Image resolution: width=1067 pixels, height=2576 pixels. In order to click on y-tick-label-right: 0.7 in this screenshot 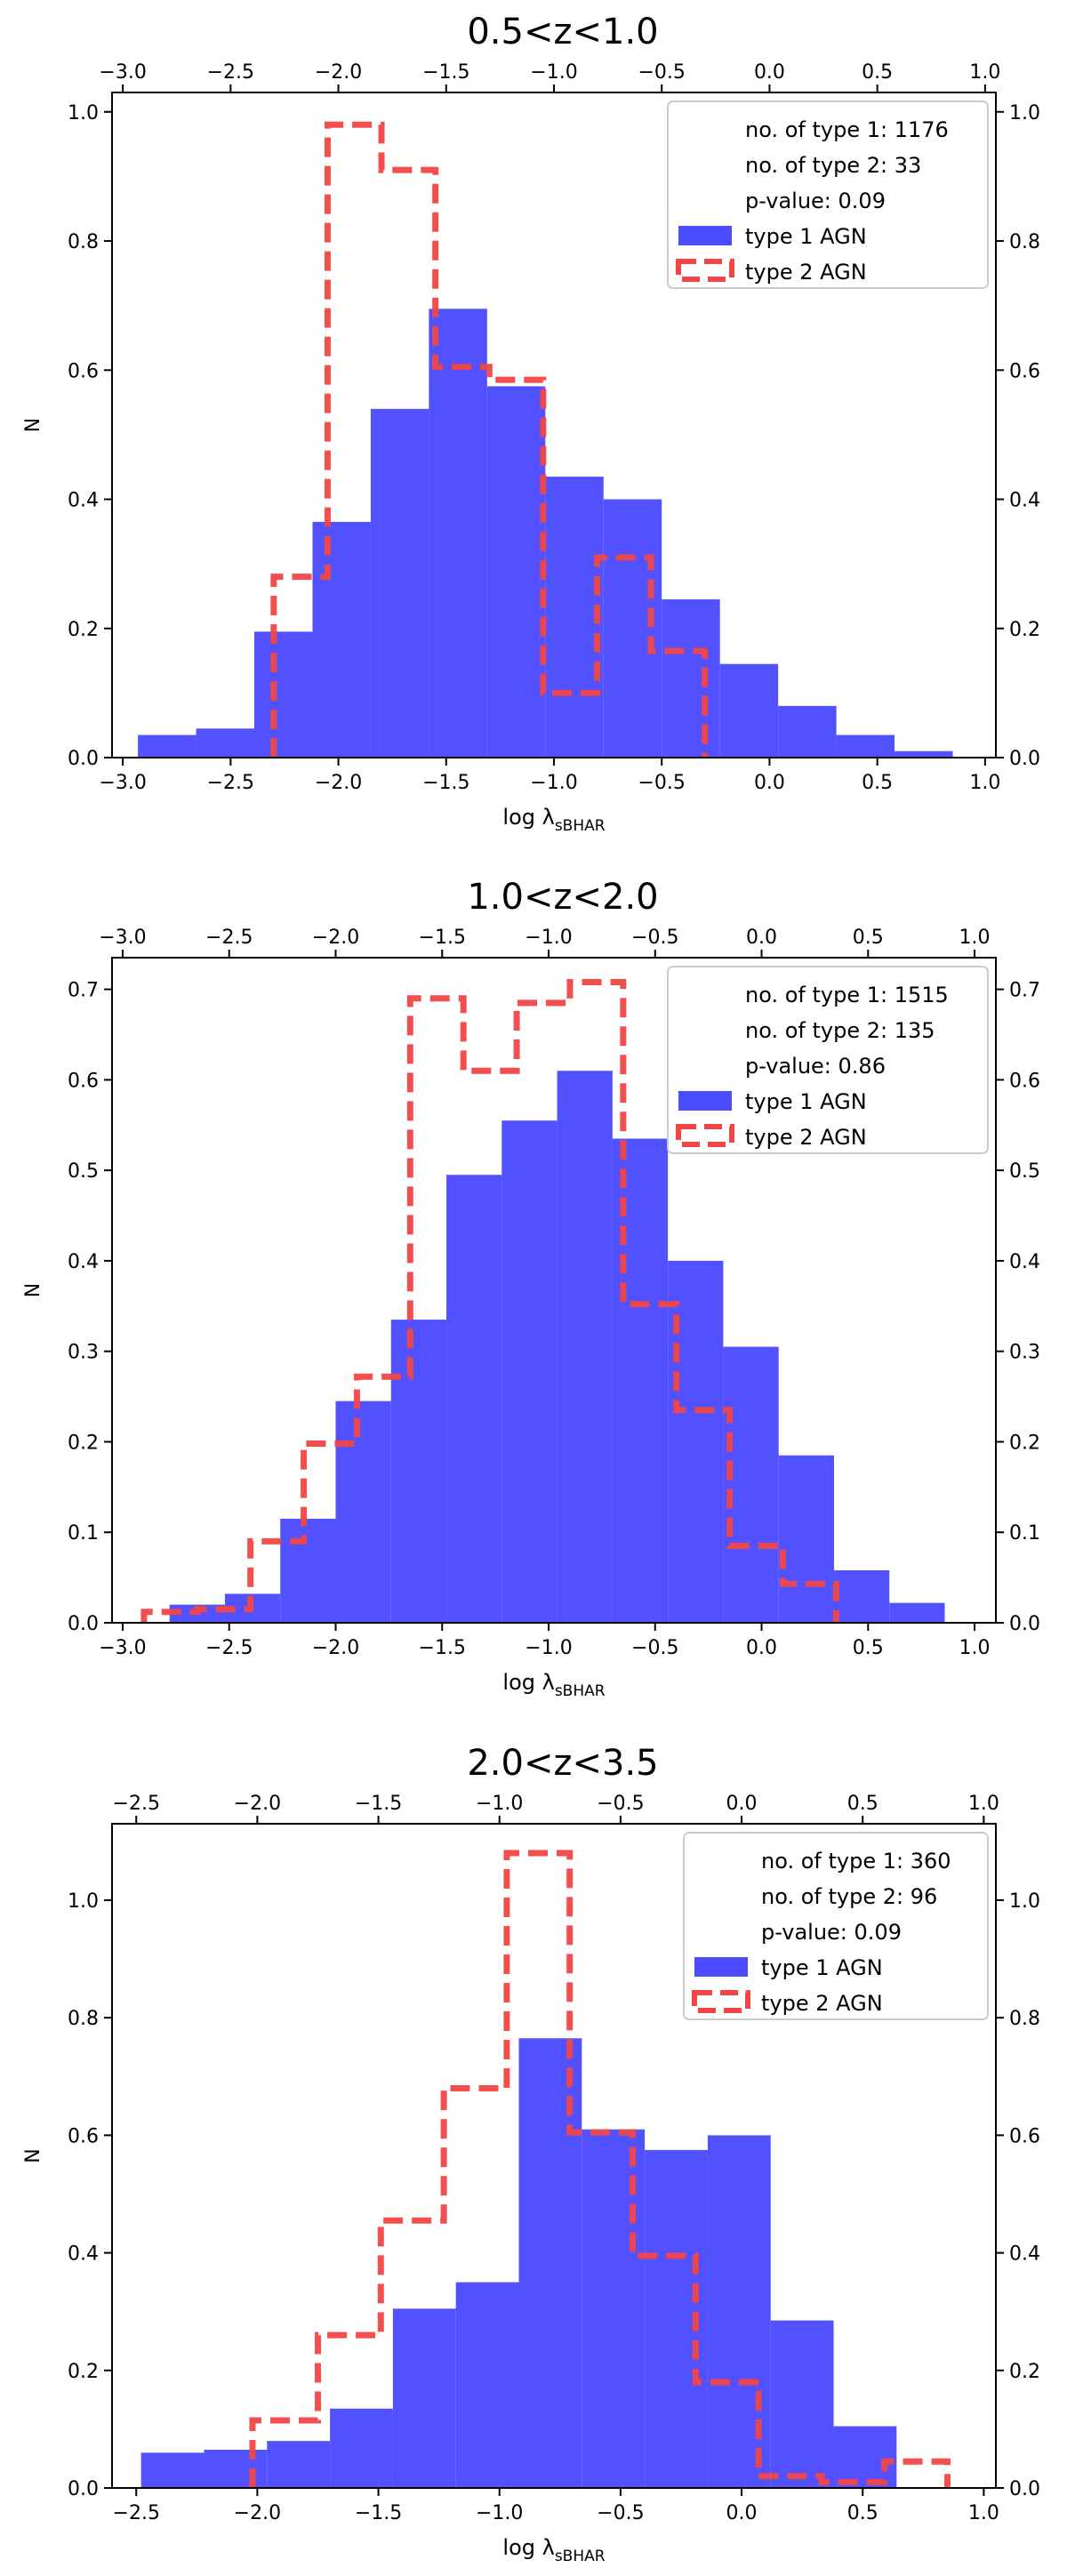, I will do `click(1024, 991)`.